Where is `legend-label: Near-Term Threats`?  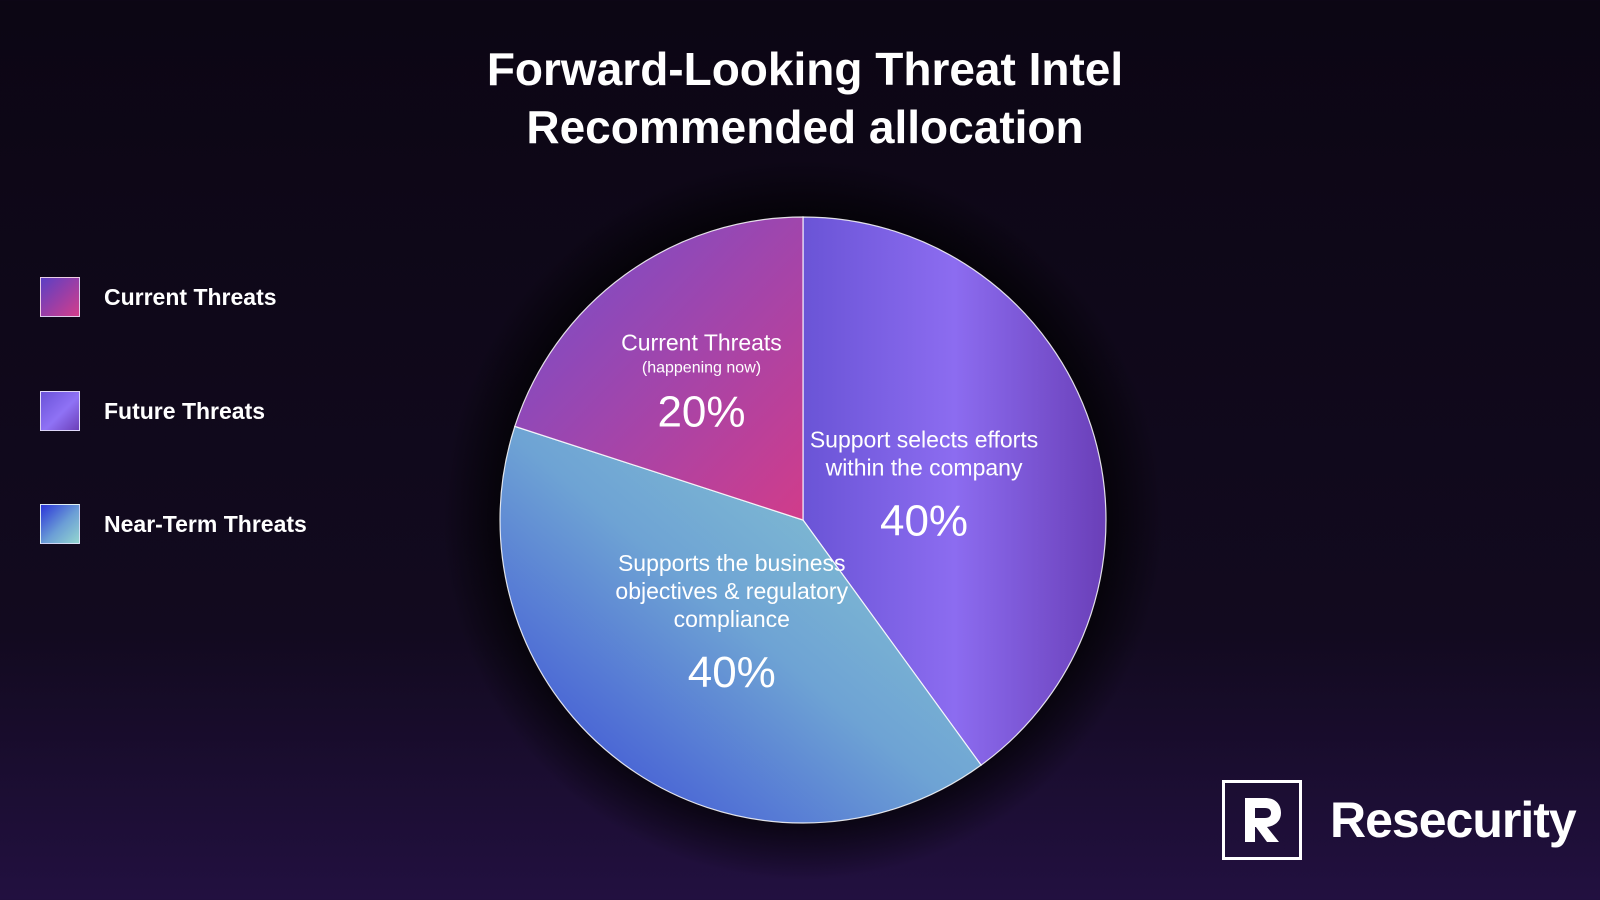
legend-label: Near-Term Threats is located at coordinates (205, 523).